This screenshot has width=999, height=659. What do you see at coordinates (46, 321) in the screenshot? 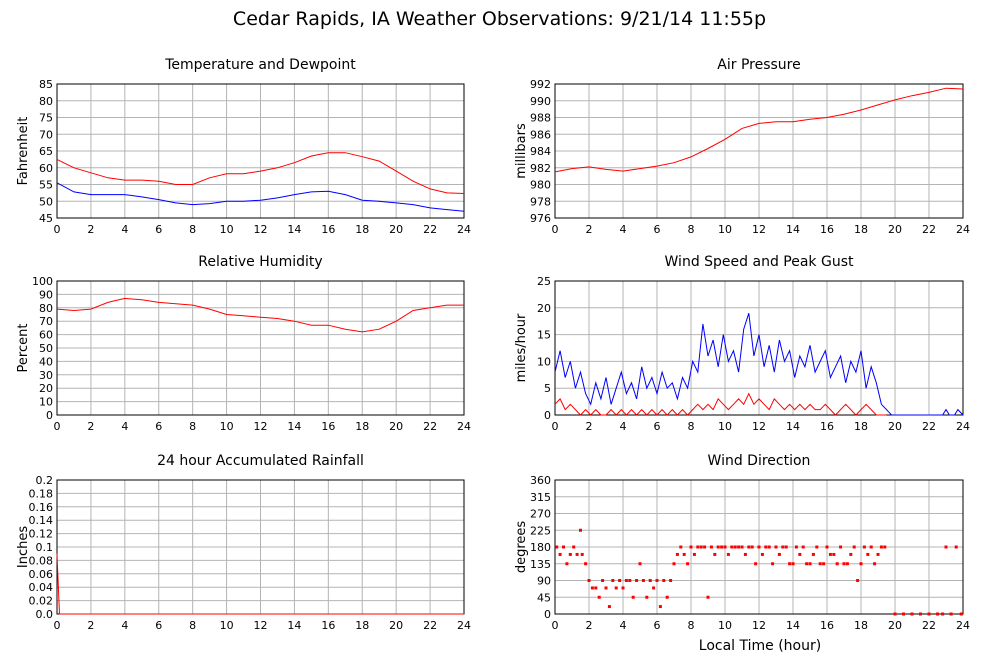
I see `y-tick-label: 70` at bounding box center [46, 321].